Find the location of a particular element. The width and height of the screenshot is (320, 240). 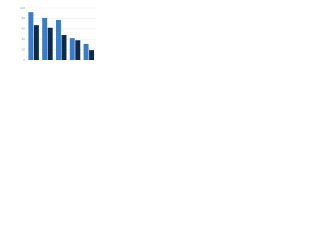

y-tick-label: 20 is located at coordinates (24, 49).